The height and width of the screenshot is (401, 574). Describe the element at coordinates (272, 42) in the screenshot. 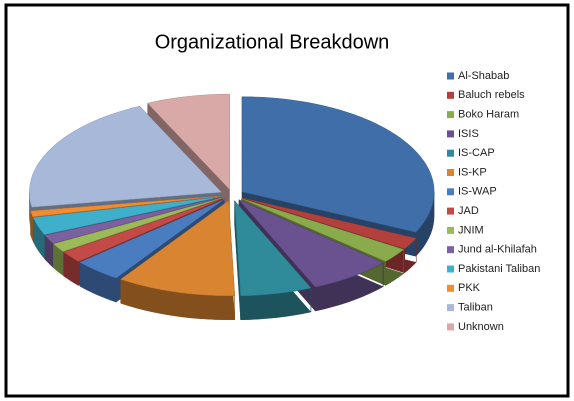

I see `chart-title: Organizational Breakdown` at that location.